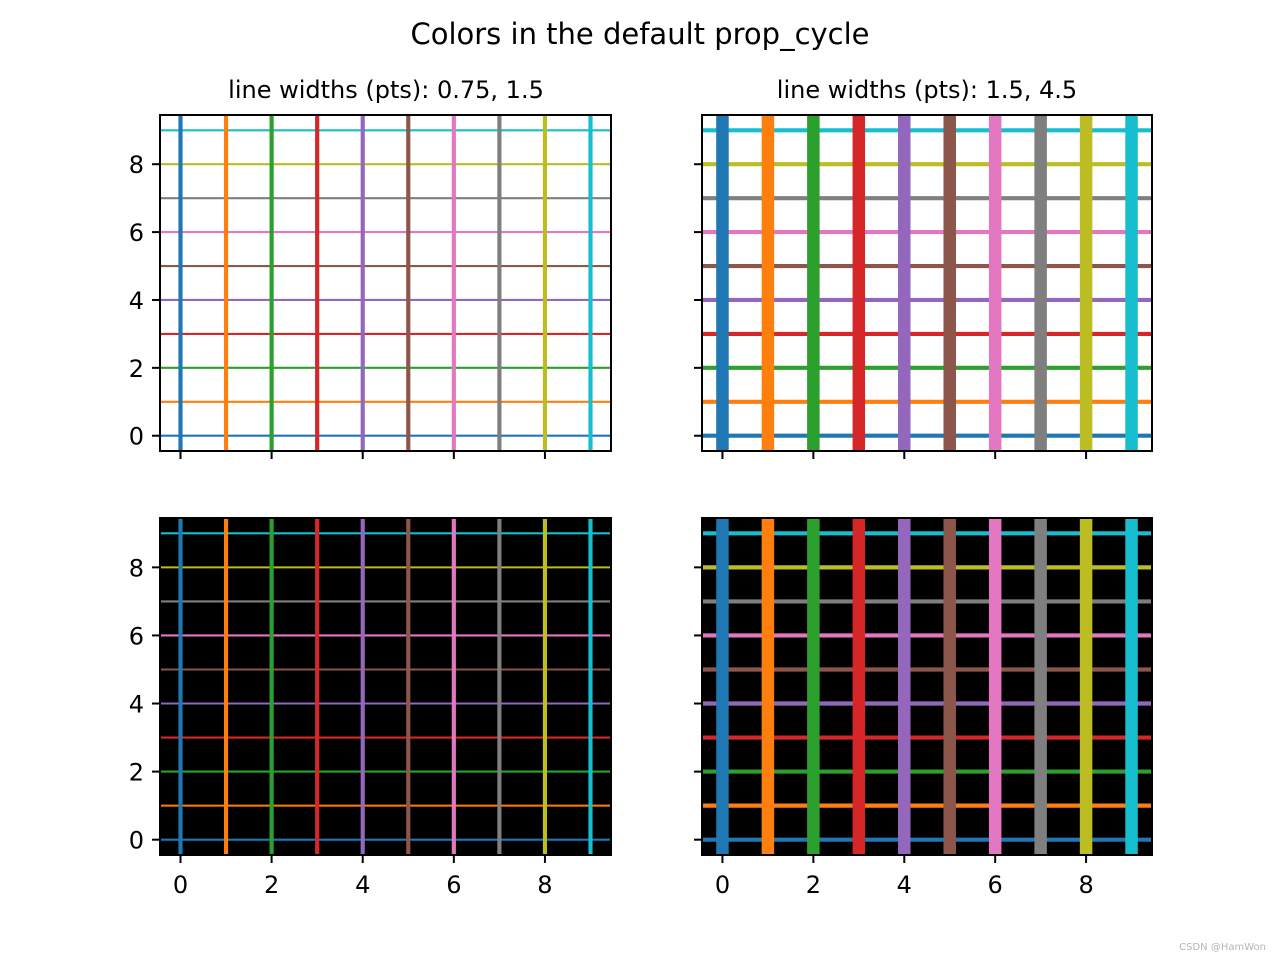 The height and width of the screenshot is (960, 1280). I want to click on subplot-title: line widths (pts): 0.75, 1.5, so click(386, 90).